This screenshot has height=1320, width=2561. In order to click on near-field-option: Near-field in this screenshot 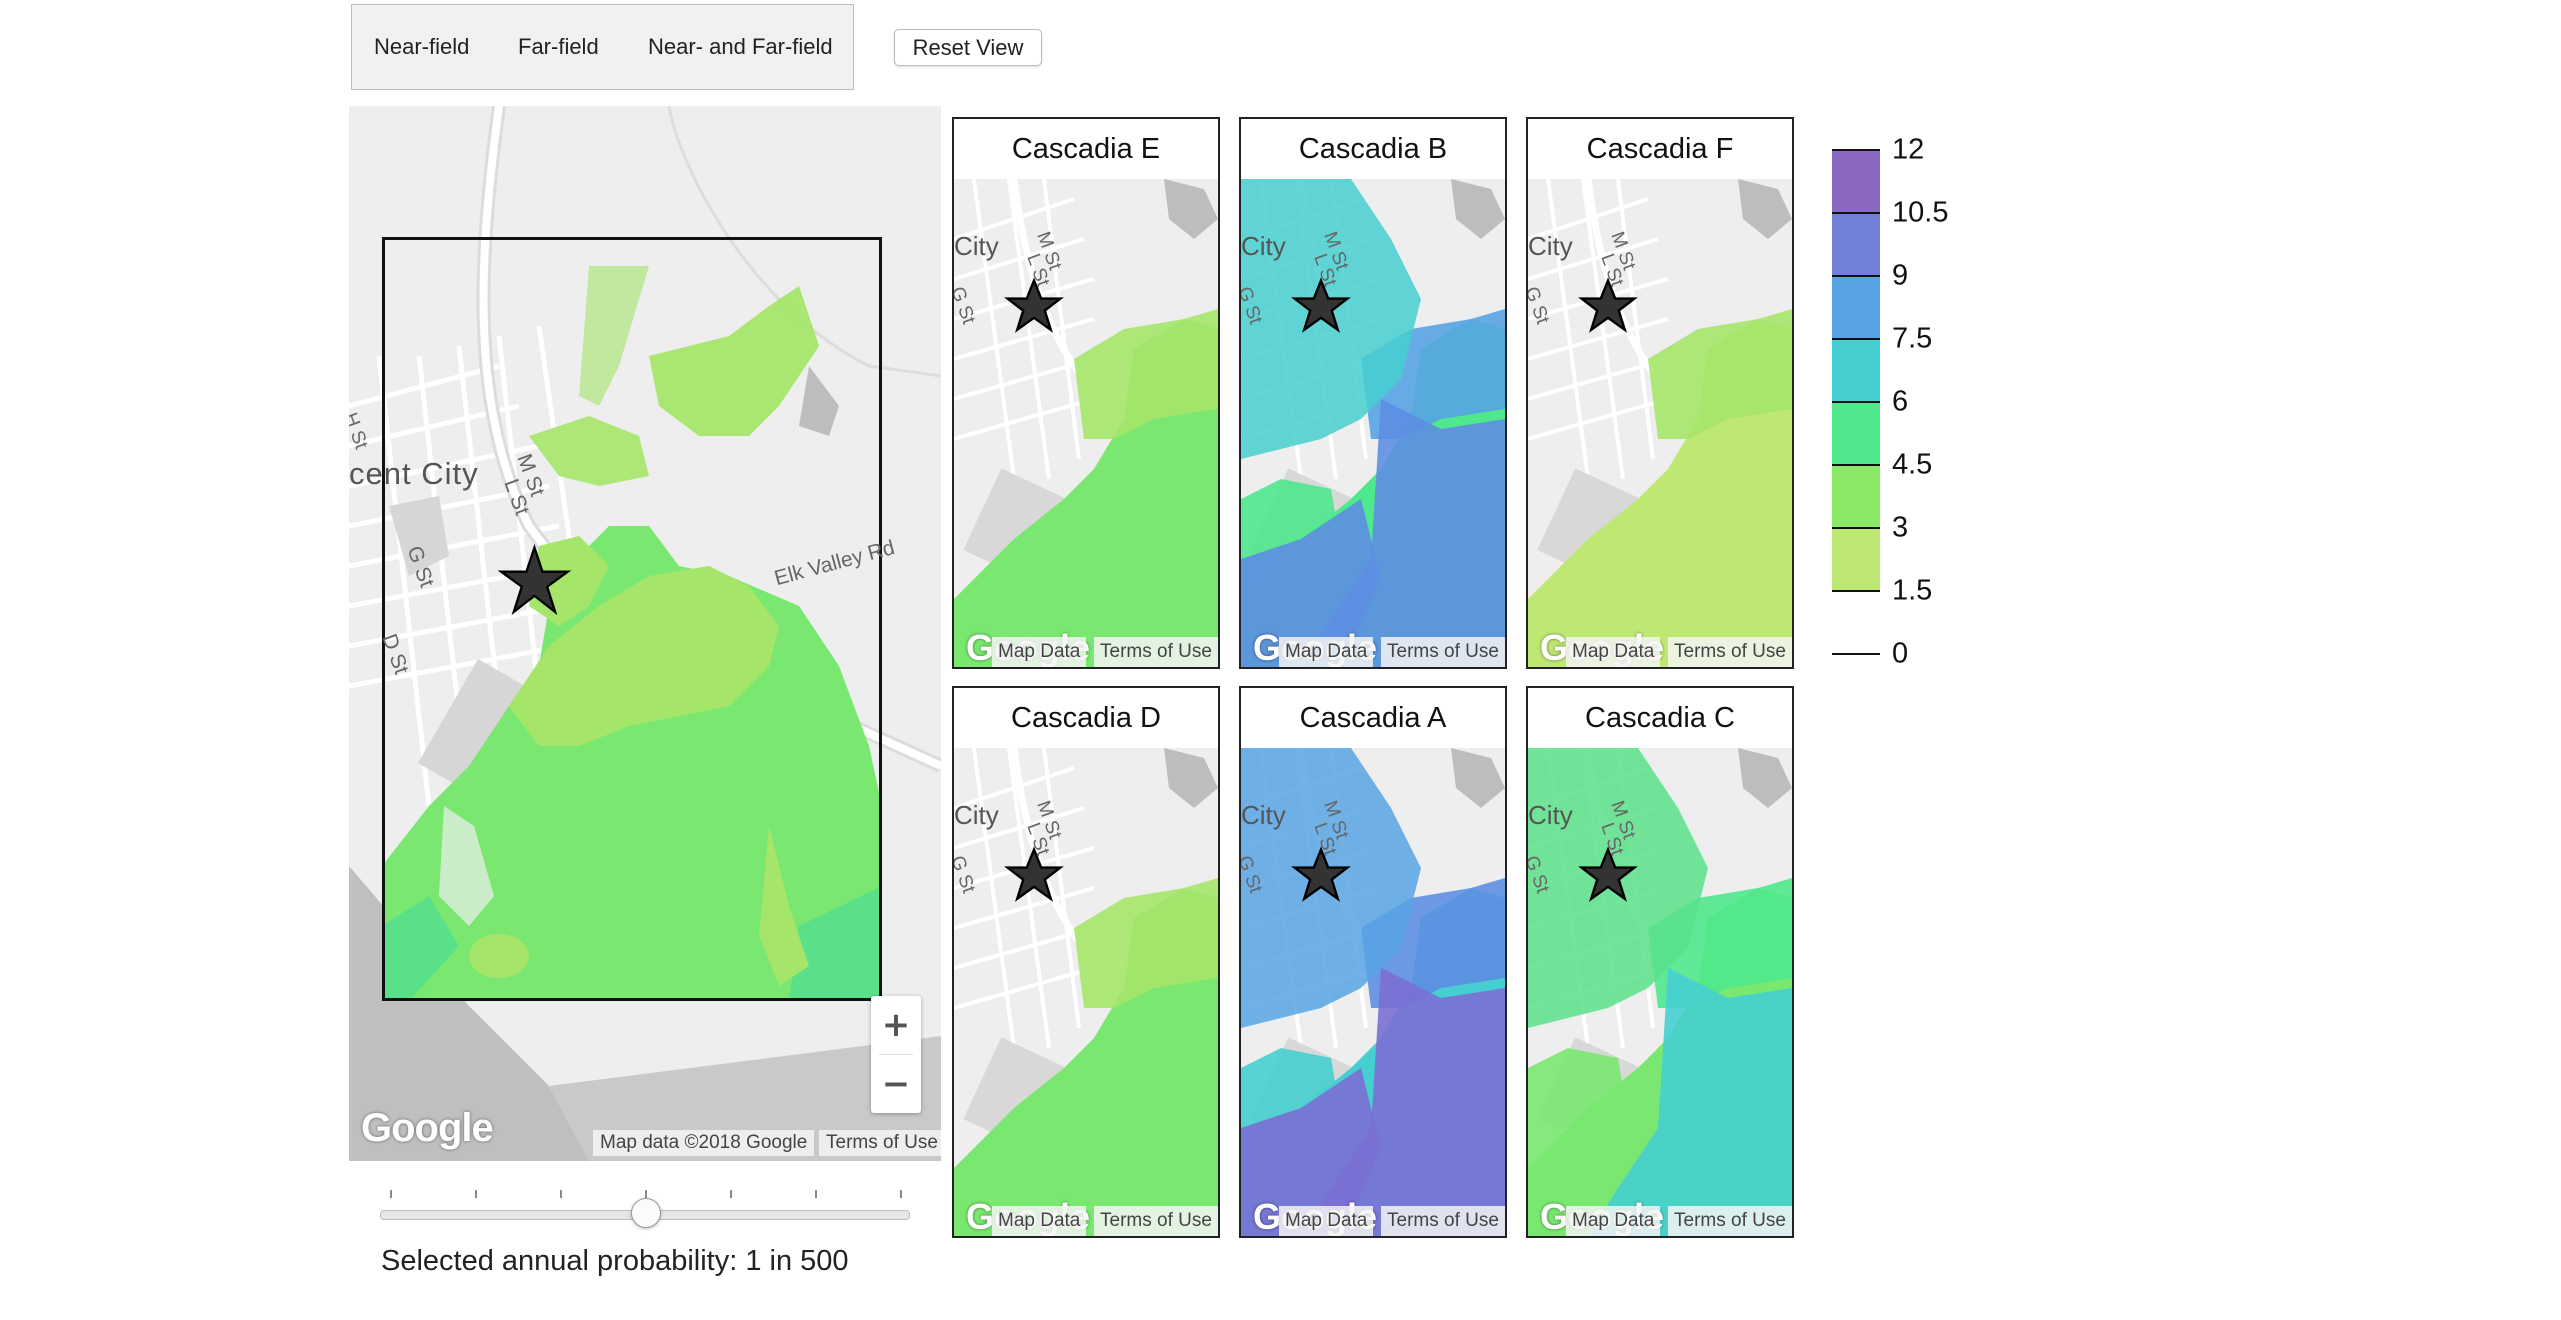, I will do `click(422, 46)`.